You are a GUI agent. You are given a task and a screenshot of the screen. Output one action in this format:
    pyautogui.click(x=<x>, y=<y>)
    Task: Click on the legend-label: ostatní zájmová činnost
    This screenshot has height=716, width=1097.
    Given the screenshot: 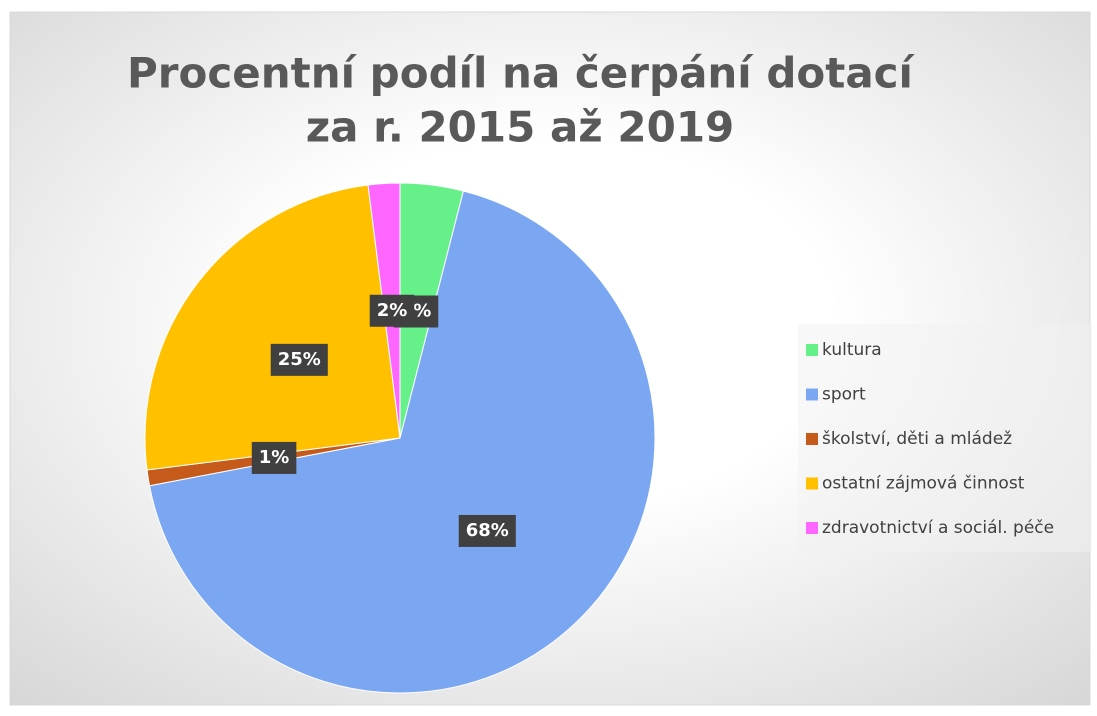 What is the action you would take?
    pyautogui.click(x=923, y=484)
    